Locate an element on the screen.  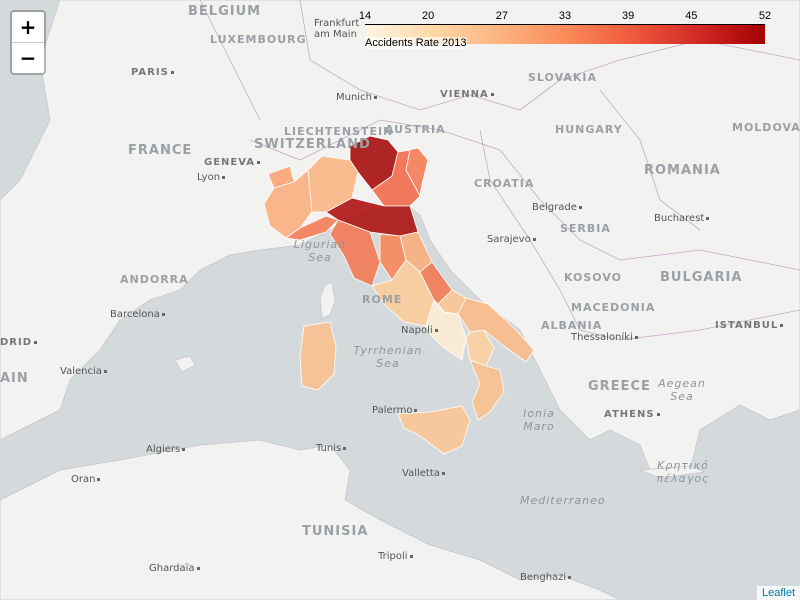
region-lombardia: Lombardia: 27 is located at coordinates (333, 184).